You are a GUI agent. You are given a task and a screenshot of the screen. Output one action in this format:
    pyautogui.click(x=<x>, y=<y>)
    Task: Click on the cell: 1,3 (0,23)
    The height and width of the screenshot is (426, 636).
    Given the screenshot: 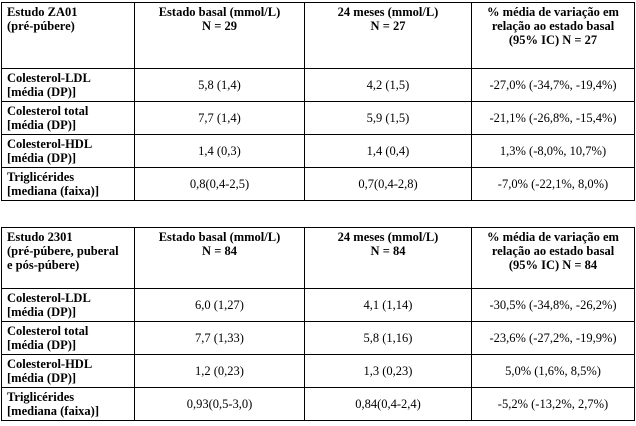 What is the action you would take?
    pyautogui.click(x=388, y=371)
    